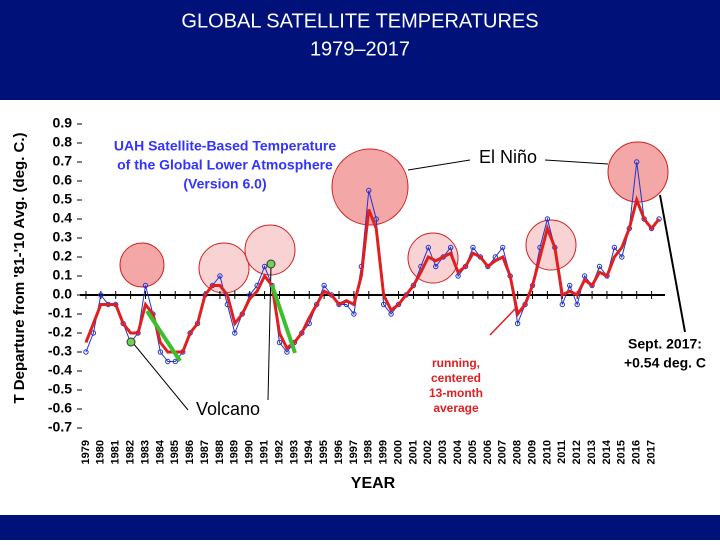  I want to click on x-tick-label: 1987, so click(205, 452).